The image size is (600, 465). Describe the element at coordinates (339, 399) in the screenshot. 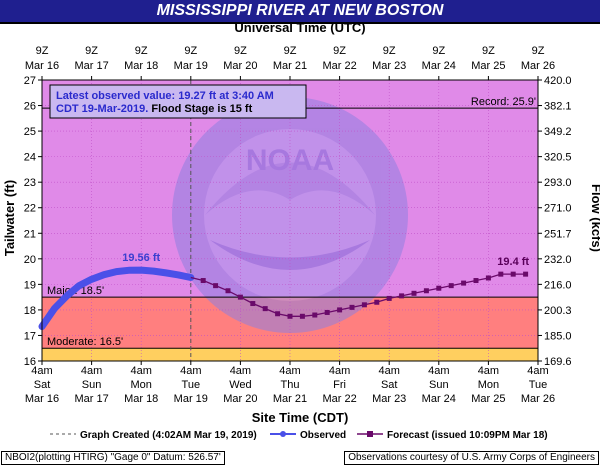

I see `bottom-tick-label-date: Mar 22` at that location.